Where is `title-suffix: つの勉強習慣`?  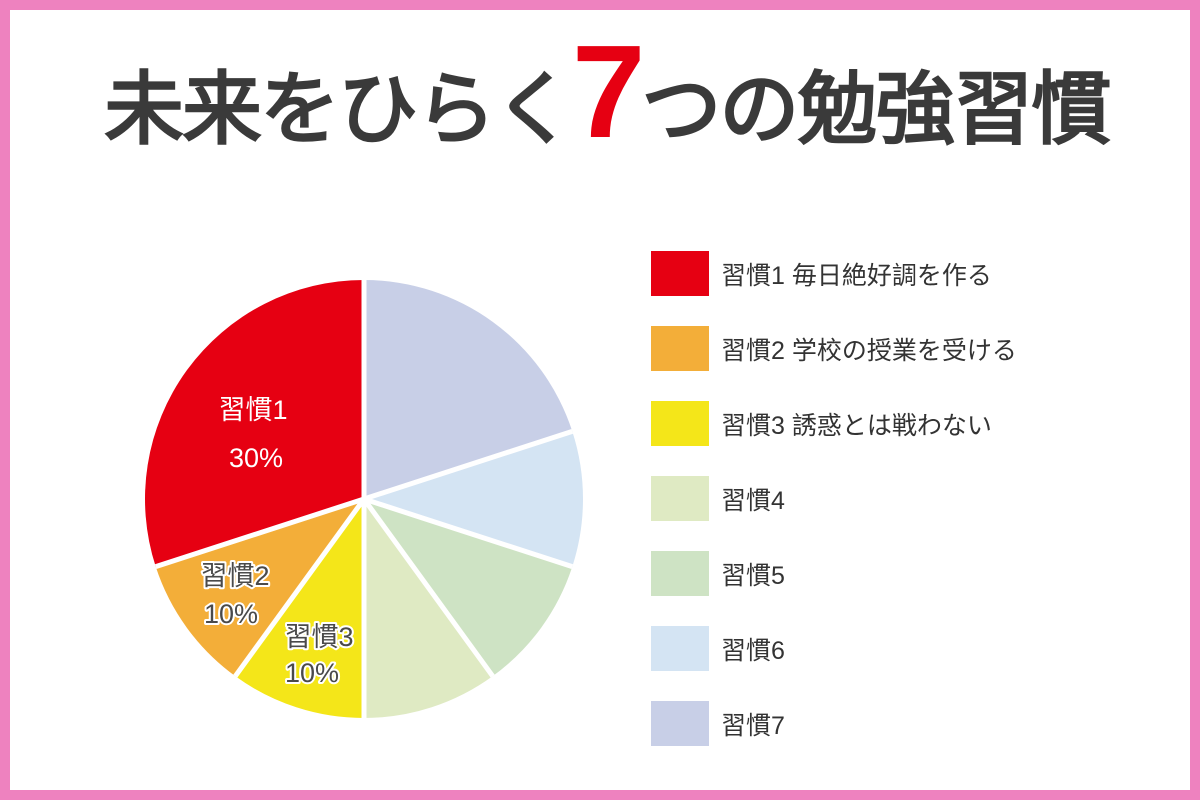
title-suffix: つの勉強習慣 is located at coordinates (876, 109).